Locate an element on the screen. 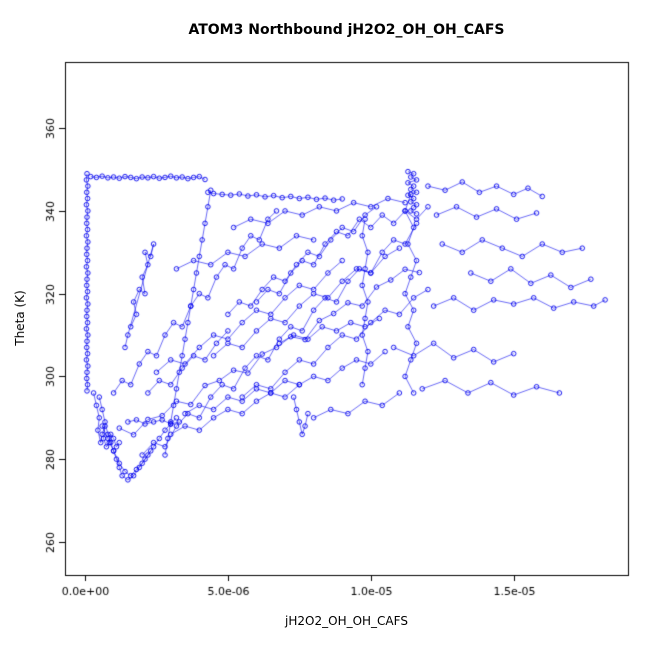  y-axis-label: Theta (K) is located at coordinates (20, 318).